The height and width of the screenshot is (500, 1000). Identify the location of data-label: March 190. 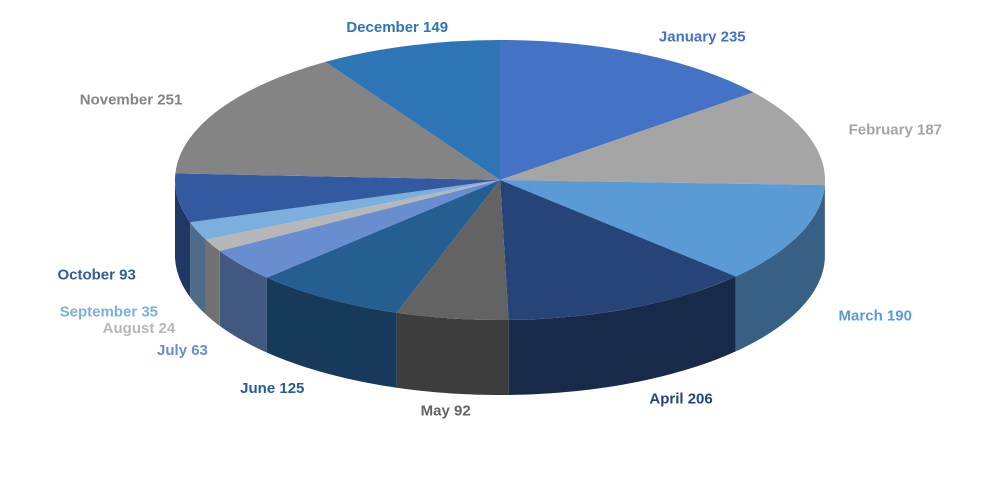
(875, 315).